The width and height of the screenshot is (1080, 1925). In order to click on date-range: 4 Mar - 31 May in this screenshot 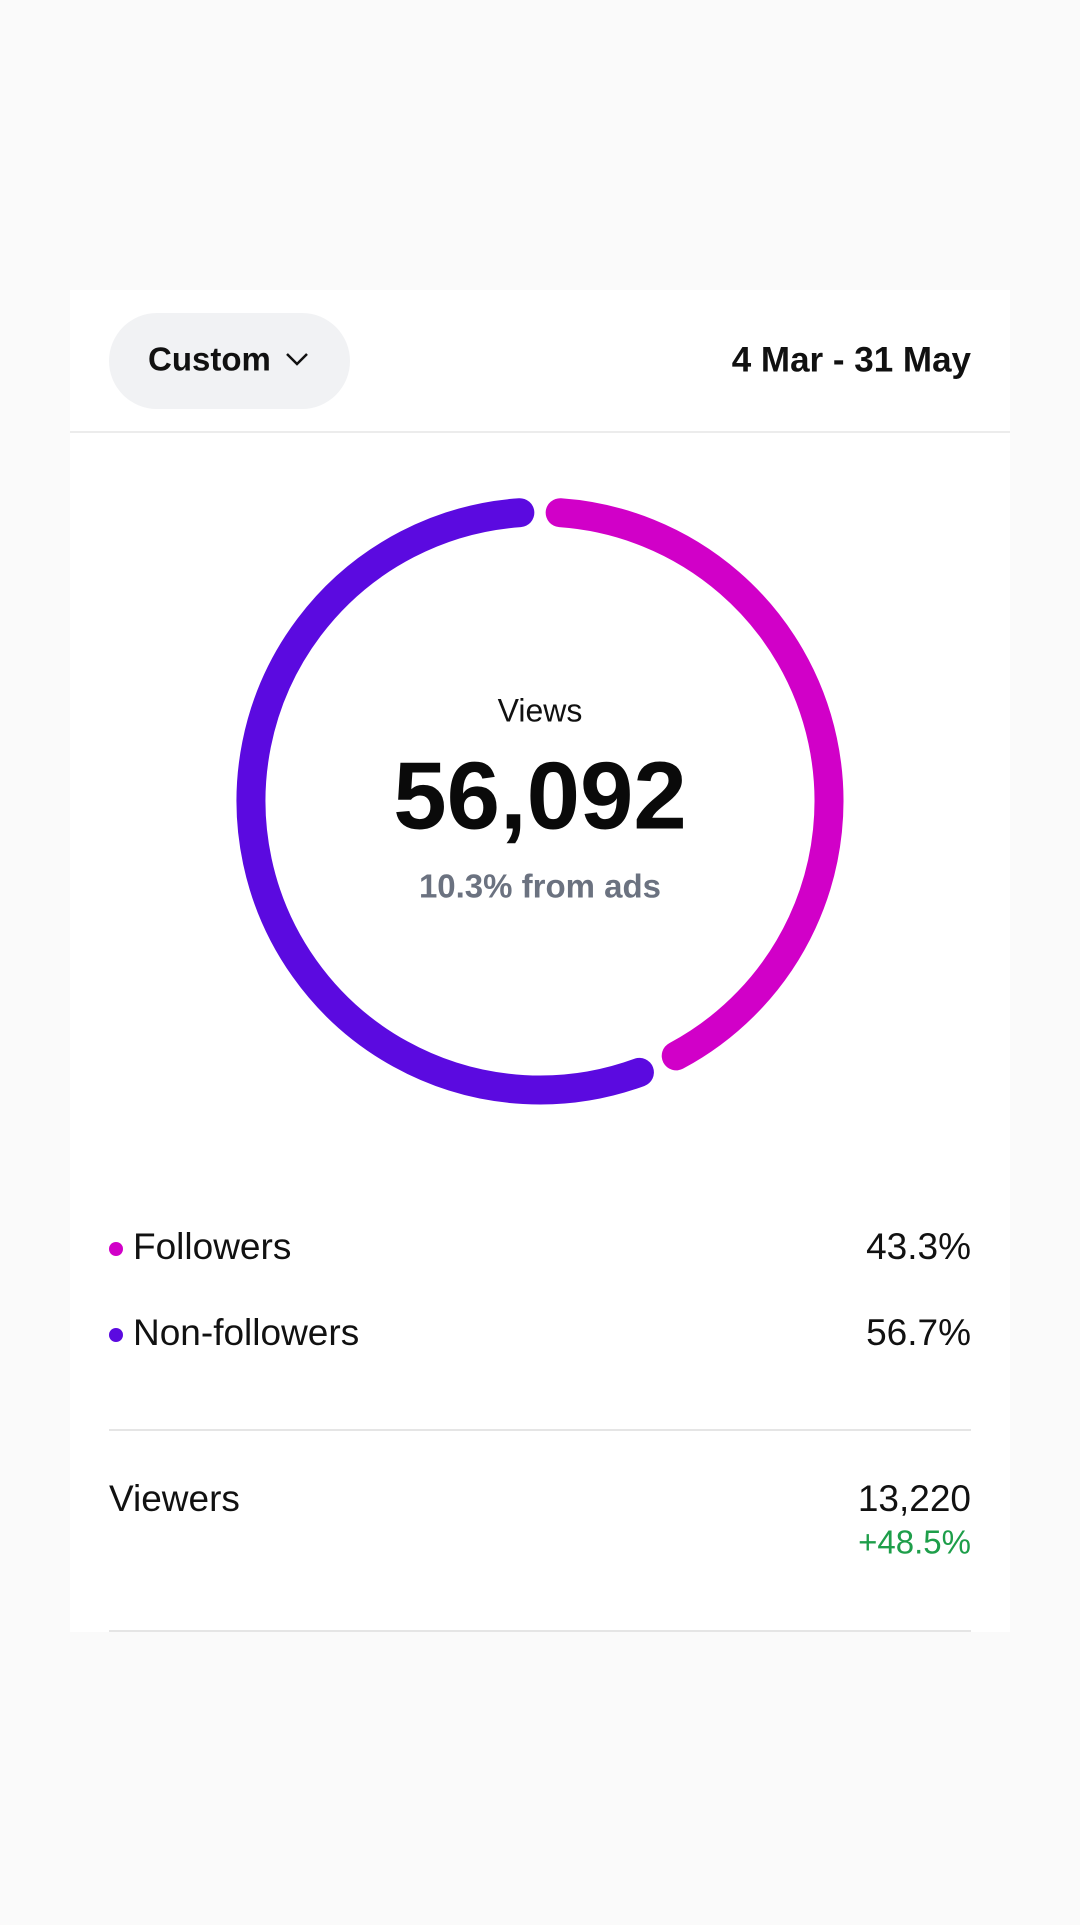, I will do `click(852, 359)`.